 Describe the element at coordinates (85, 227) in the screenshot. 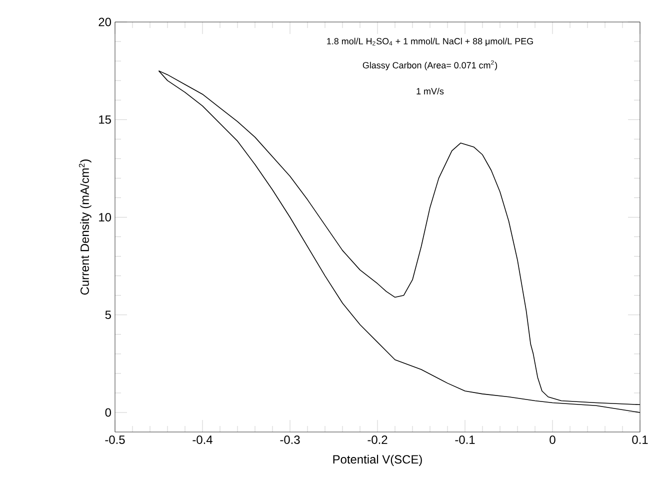

I see `y-axis-title: Current Density (mA/cm$^{2}$)` at that location.